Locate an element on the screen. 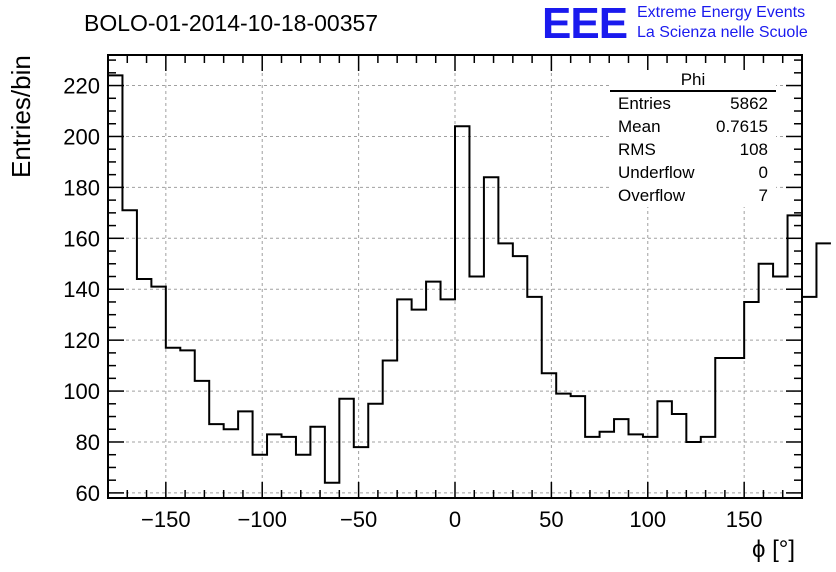  logo-subtitle-2: La Scienza nelle Scuole is located at coordinates (722, 32).